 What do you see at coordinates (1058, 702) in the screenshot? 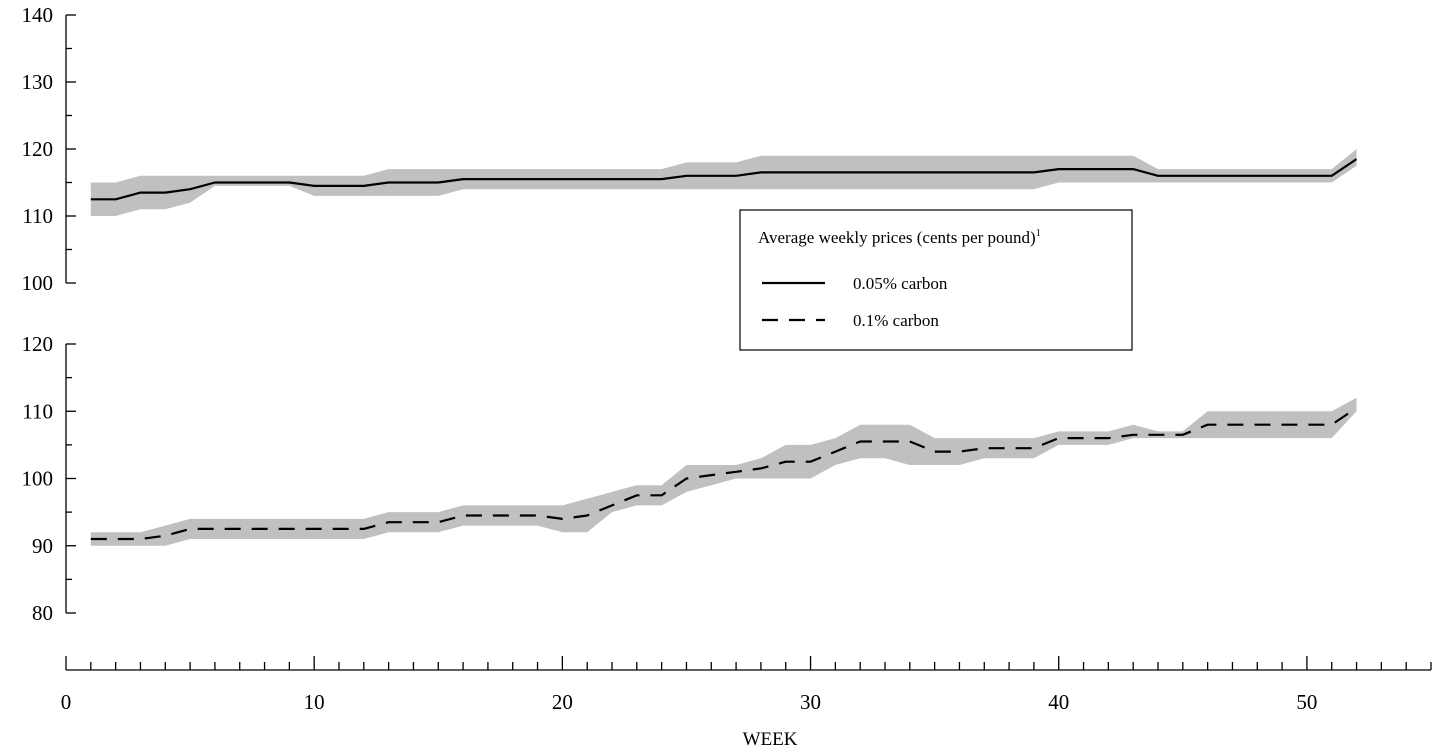
I see `x-tick-label: 40` at bounding box center [1058, 702].